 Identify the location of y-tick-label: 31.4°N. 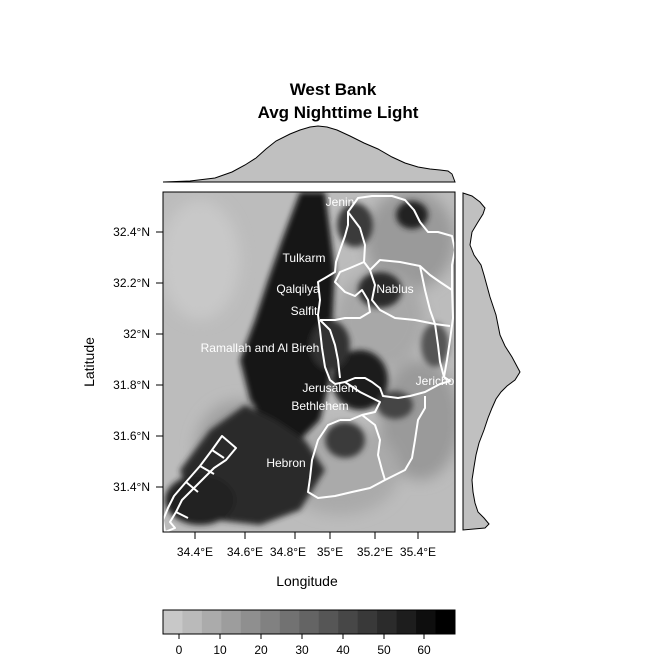
(131, 487).